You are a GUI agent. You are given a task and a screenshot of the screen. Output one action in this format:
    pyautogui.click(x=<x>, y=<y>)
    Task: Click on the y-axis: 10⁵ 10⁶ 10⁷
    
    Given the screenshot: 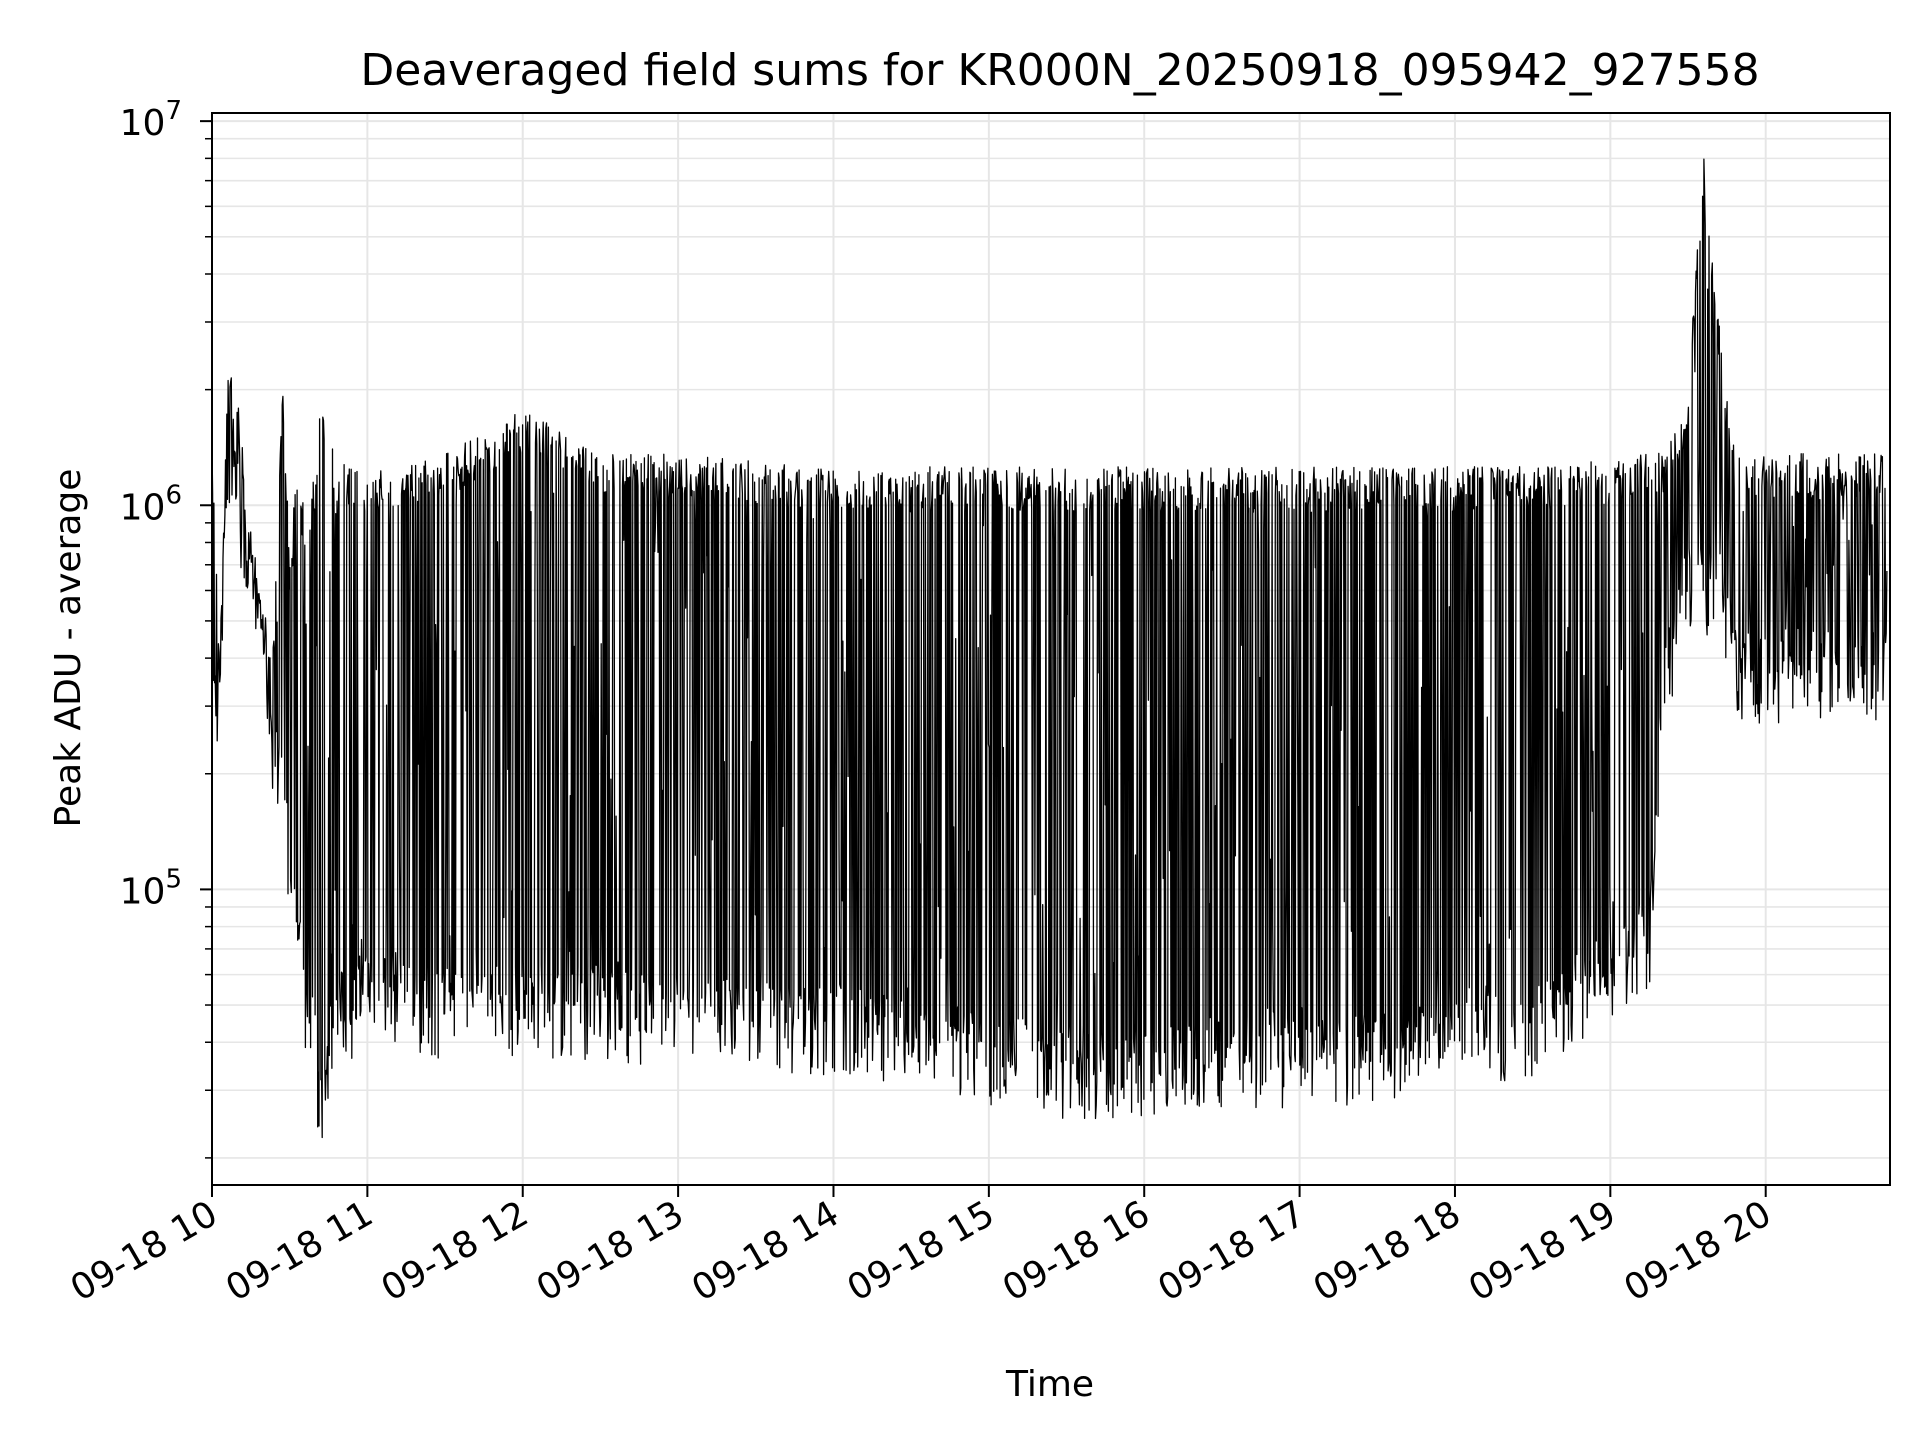 What is the action you would take?
    pyautogui.click(x=166, y=627)
    